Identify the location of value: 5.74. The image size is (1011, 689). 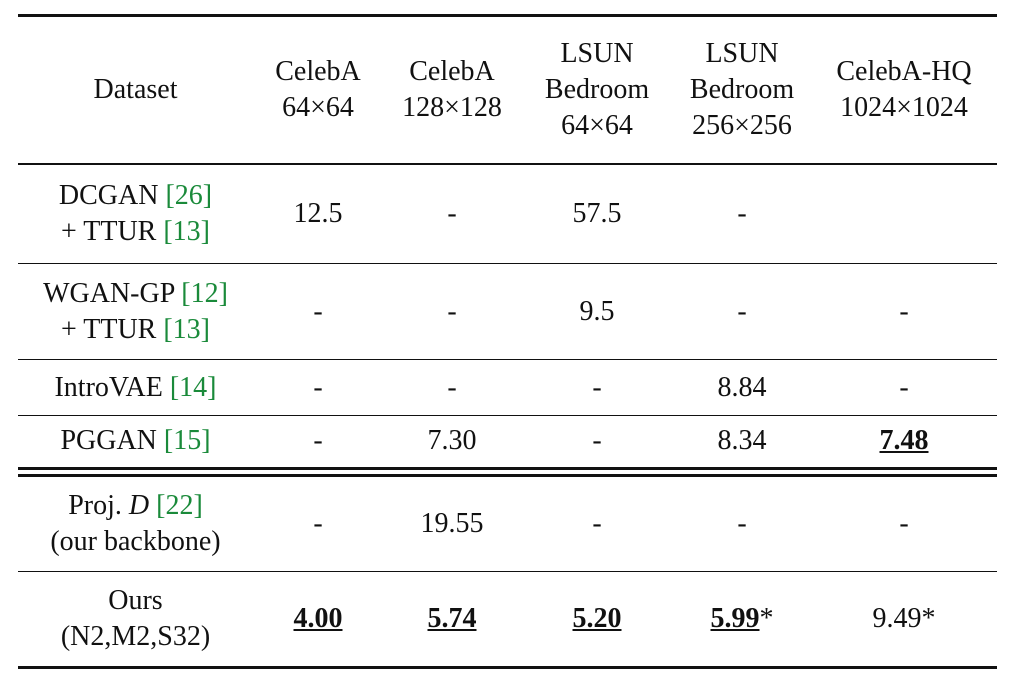
(452, 618).